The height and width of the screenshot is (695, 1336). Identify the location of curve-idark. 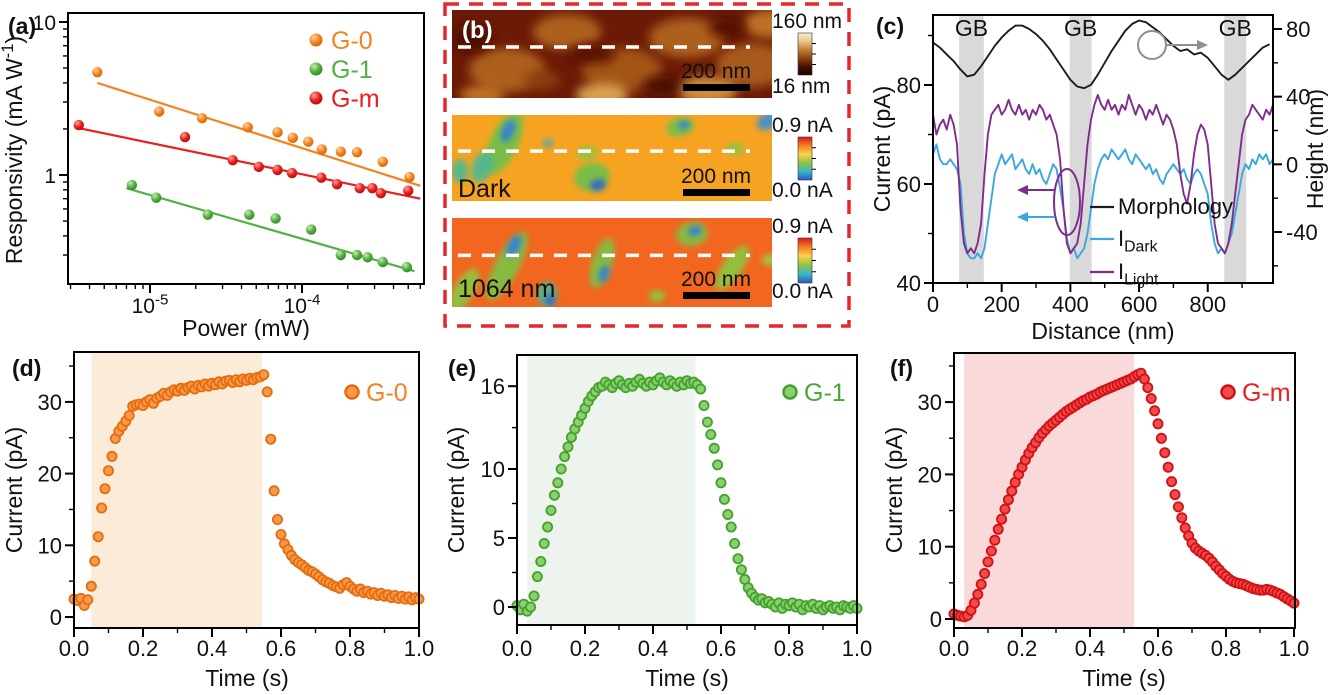
(1103, 201).